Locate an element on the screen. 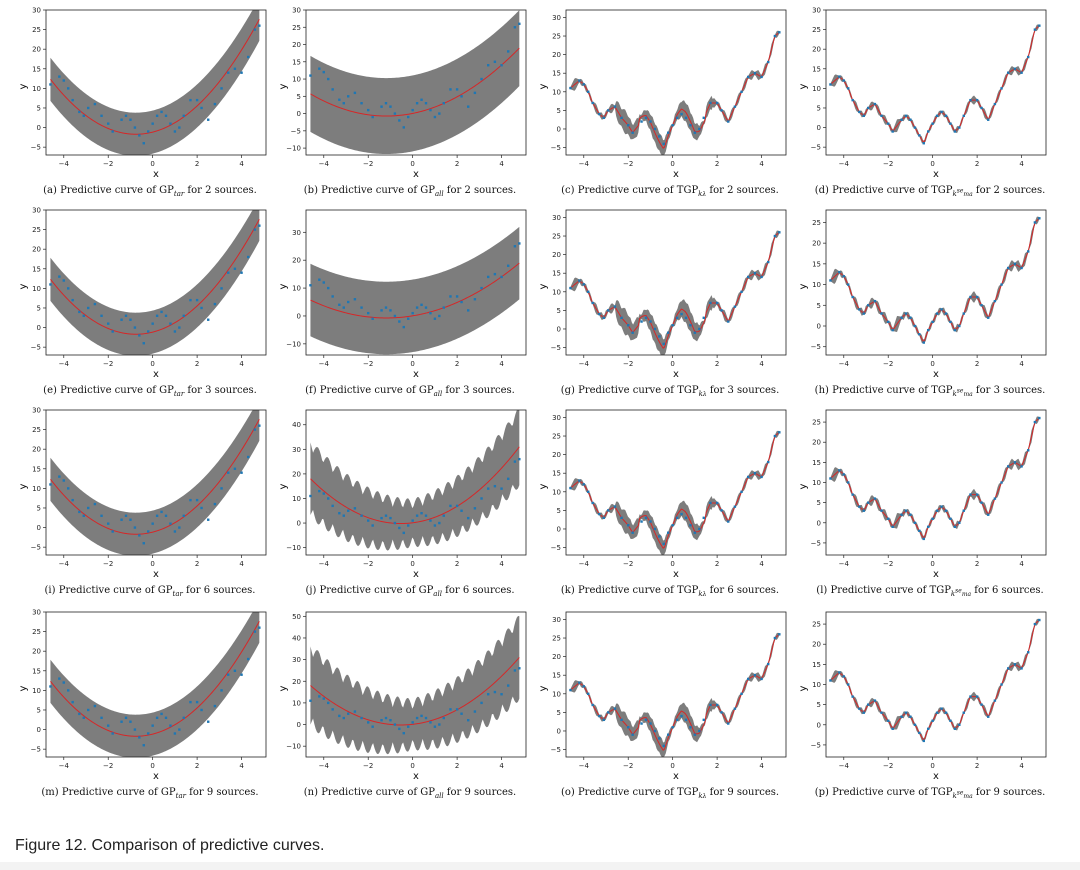 This screenshot has width=1080, height=870. x-tick-label: 4 is located at coordinates (1021, 766).